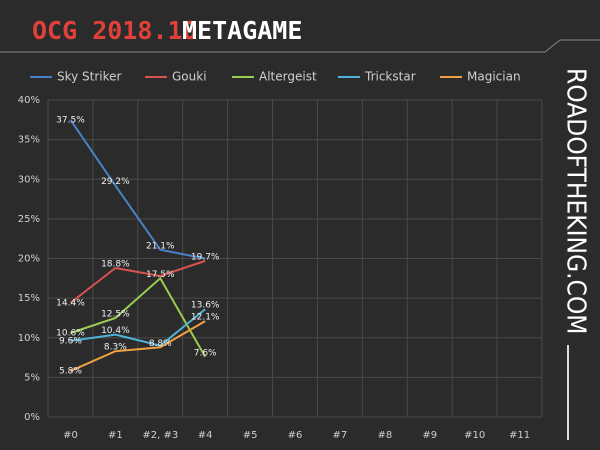 This screenshot has width=600, height=450. Describe the element at coordinates (288, 77) in the screenshot. I see `legend-label: Altergeist` at that location.